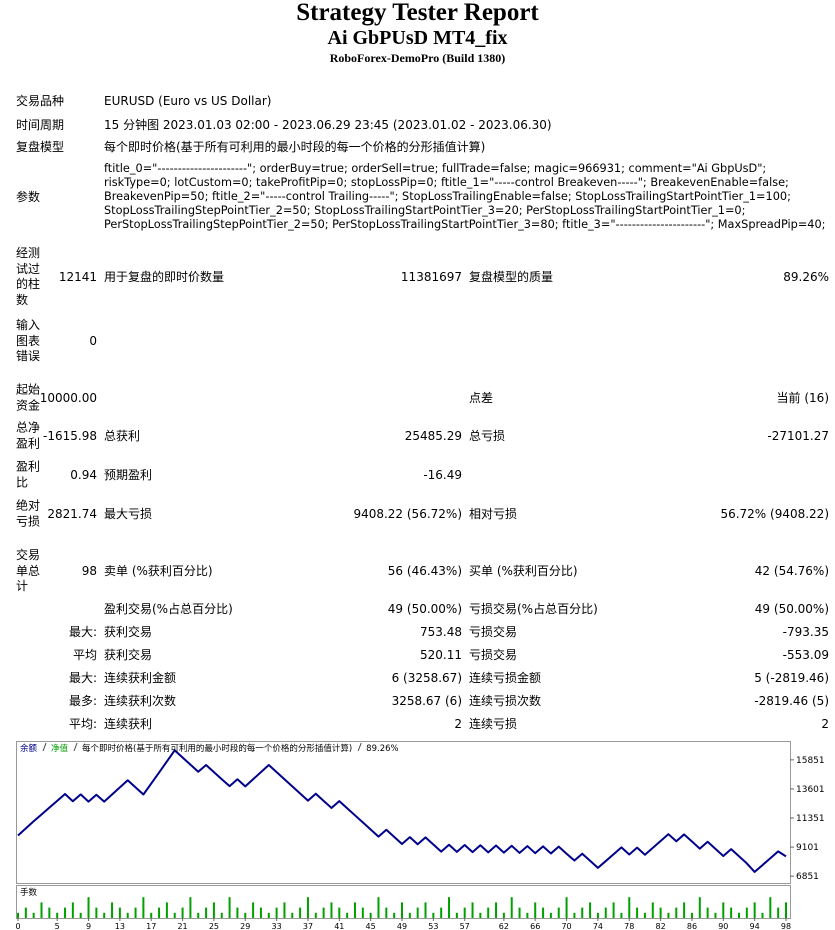  Describe the element at coordinates (120, 926) in the screenshot. I see `x-tick-label: 13` at that location.